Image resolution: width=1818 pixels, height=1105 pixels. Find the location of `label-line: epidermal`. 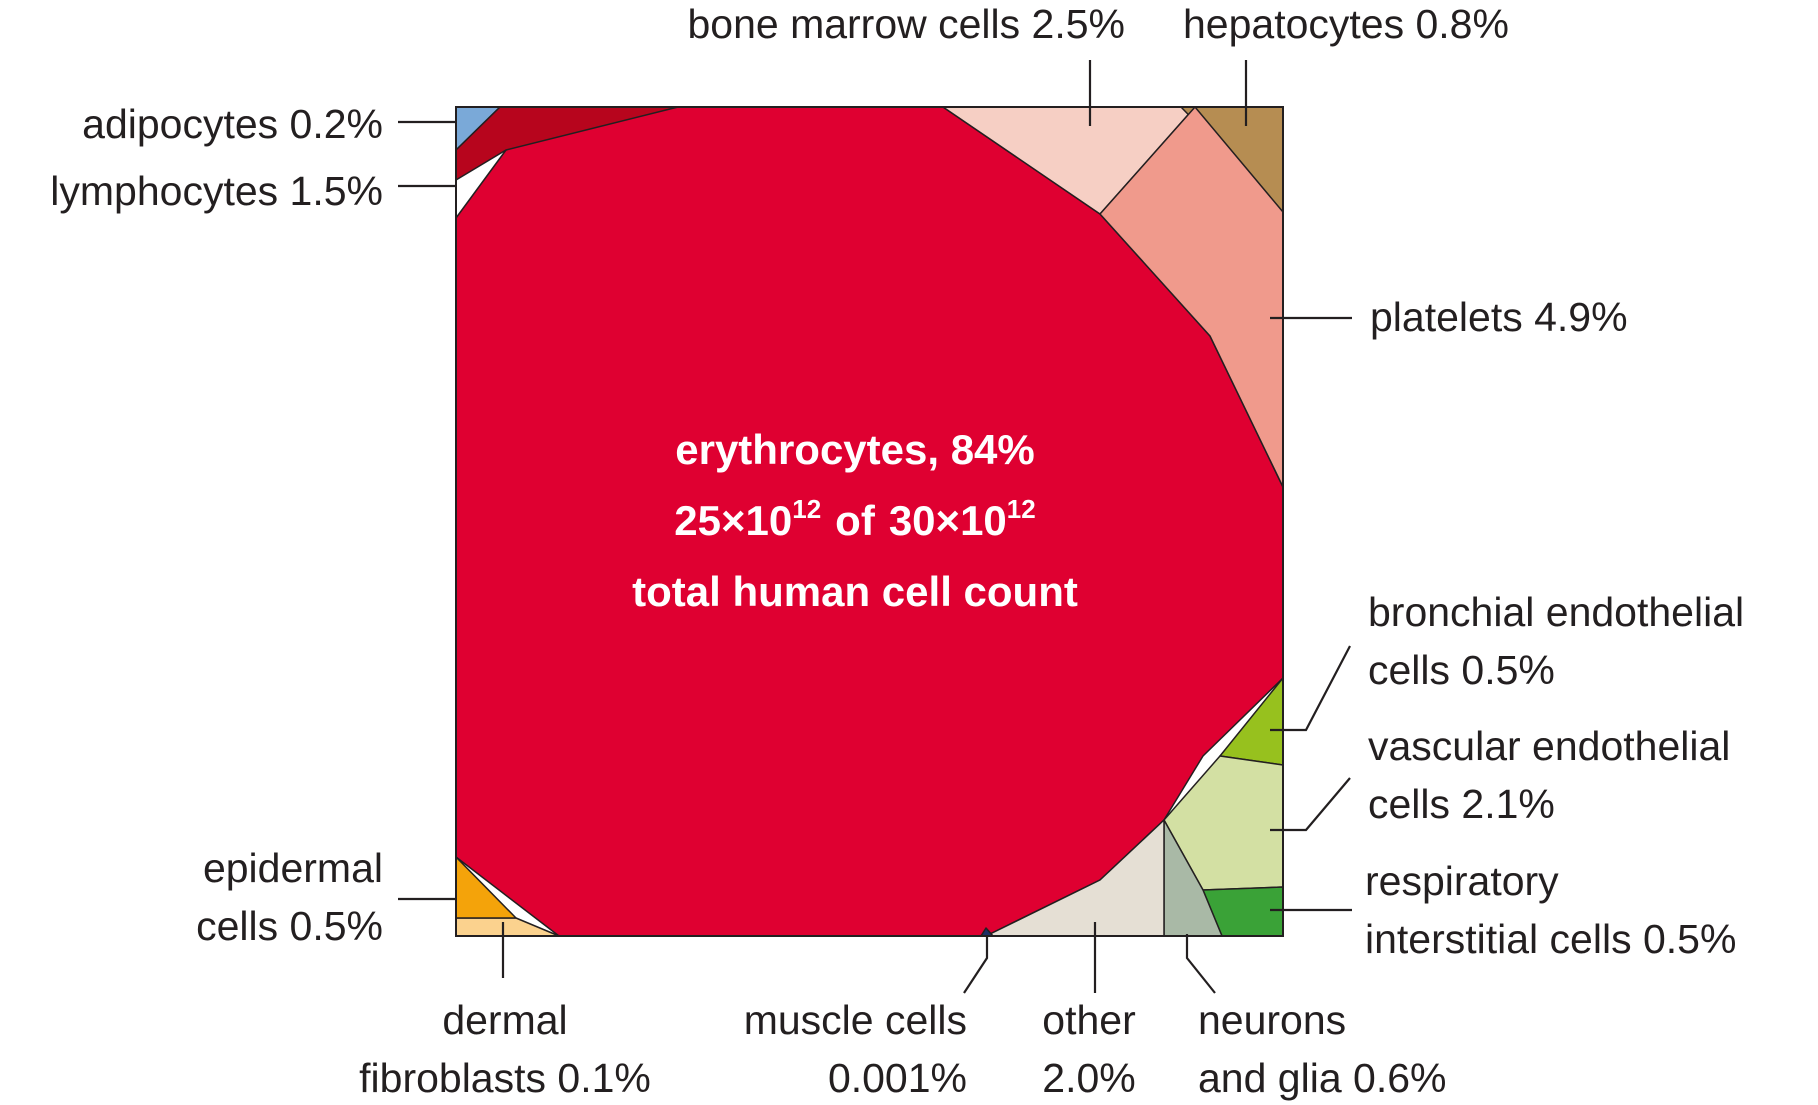

label-line: epidermal is located at coordinates (293, 868).